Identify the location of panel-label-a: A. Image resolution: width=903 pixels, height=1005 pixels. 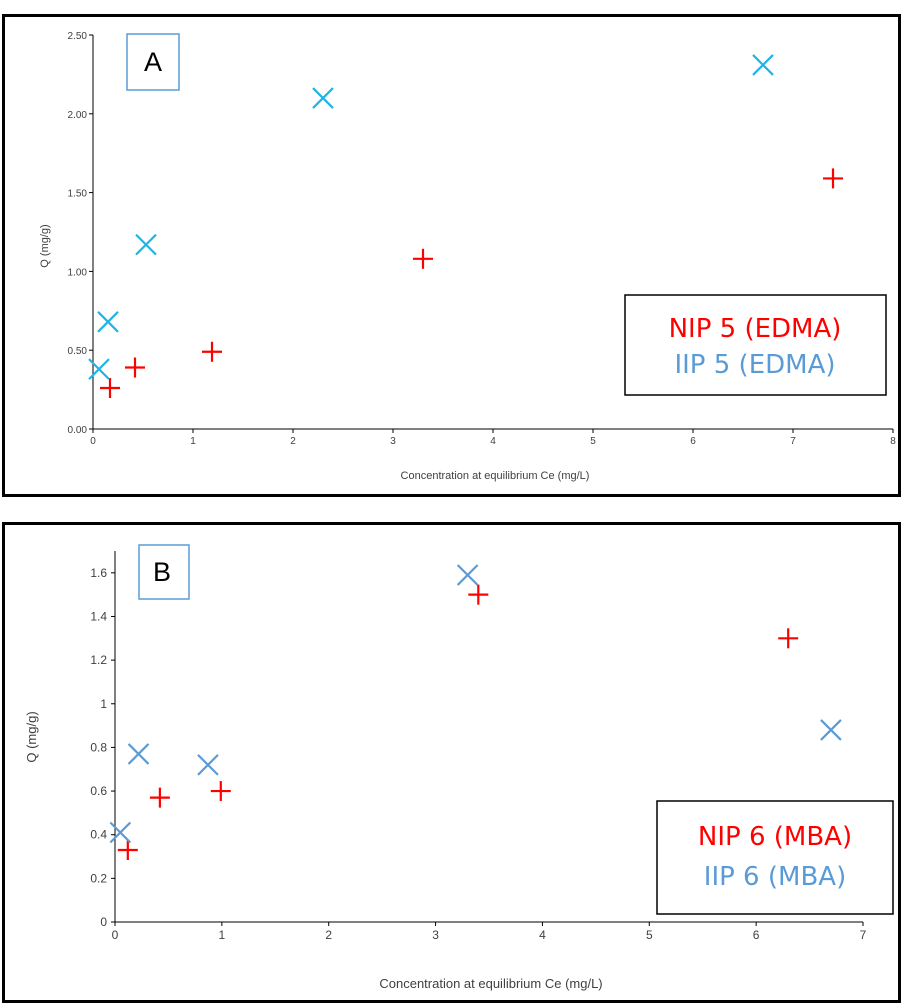
(153, 62).